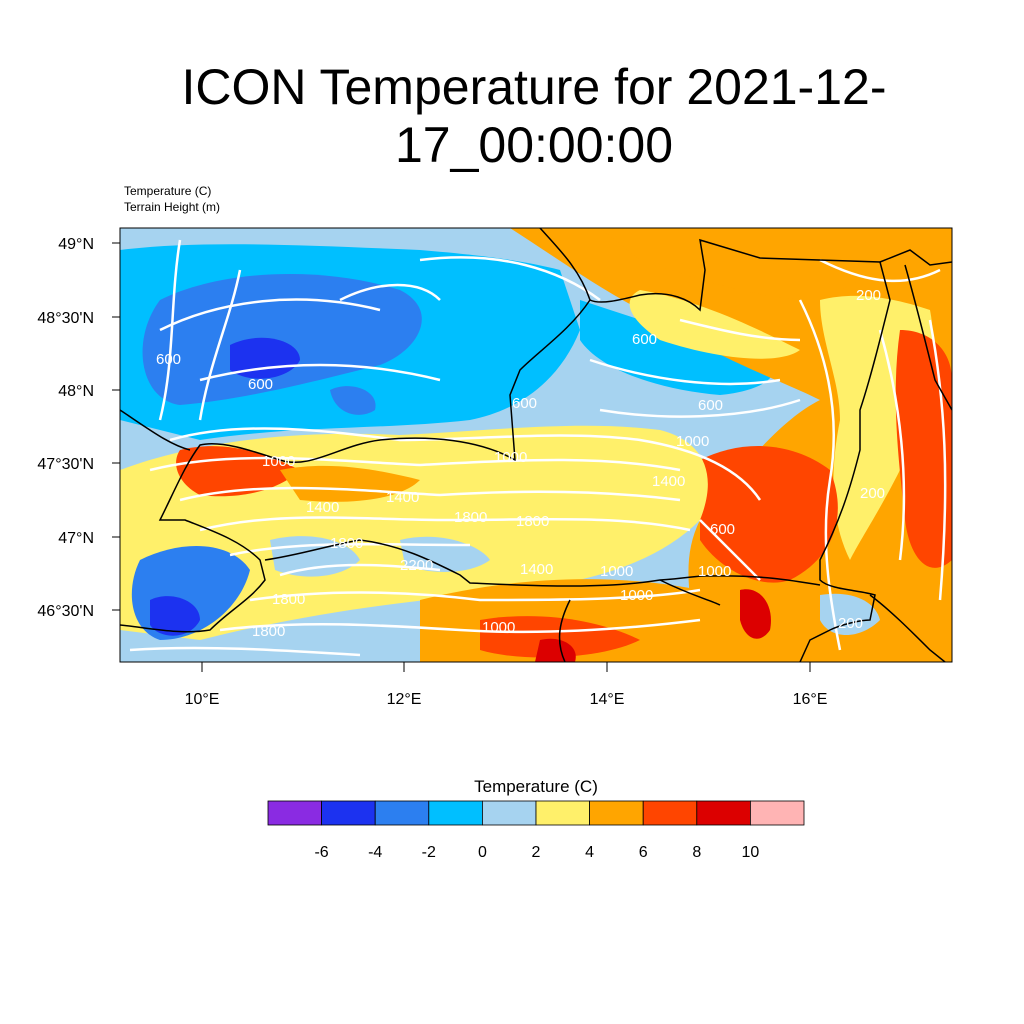 The width and height of the screenshot is (1024, 1024). I want to click on lat-tick-label: 49°N, so click(76, 244).